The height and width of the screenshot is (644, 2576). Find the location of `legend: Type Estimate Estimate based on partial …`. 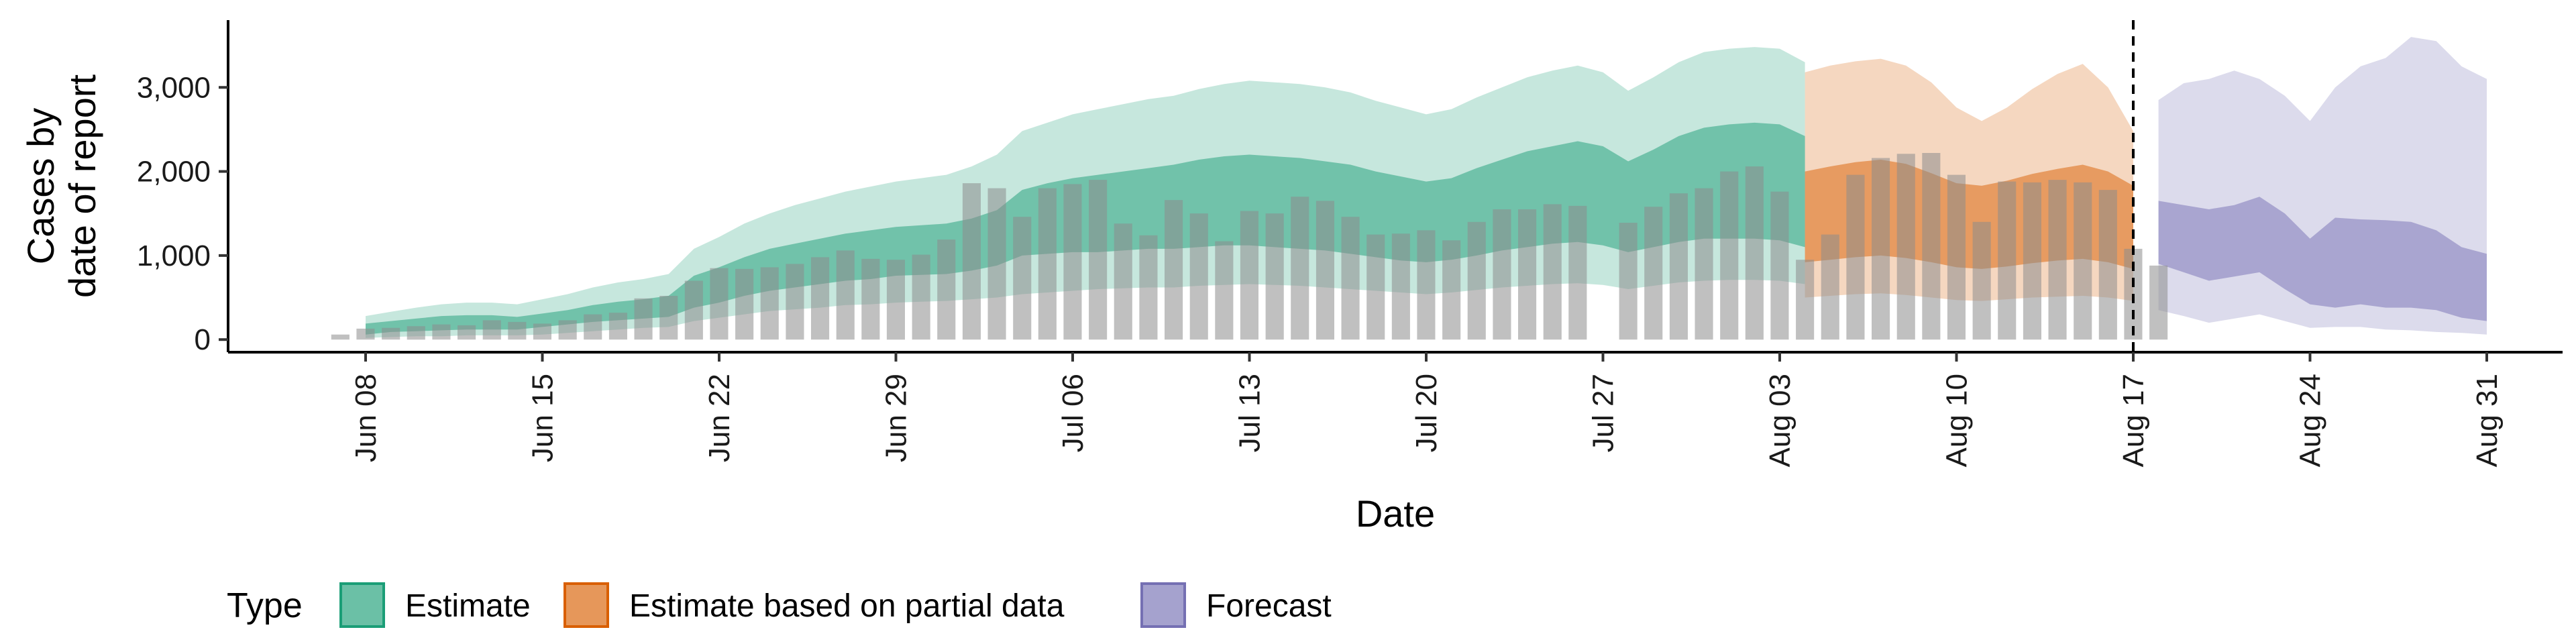

legend: Type Estimate Estimate based on partial … is located at coordinates (779, 605).